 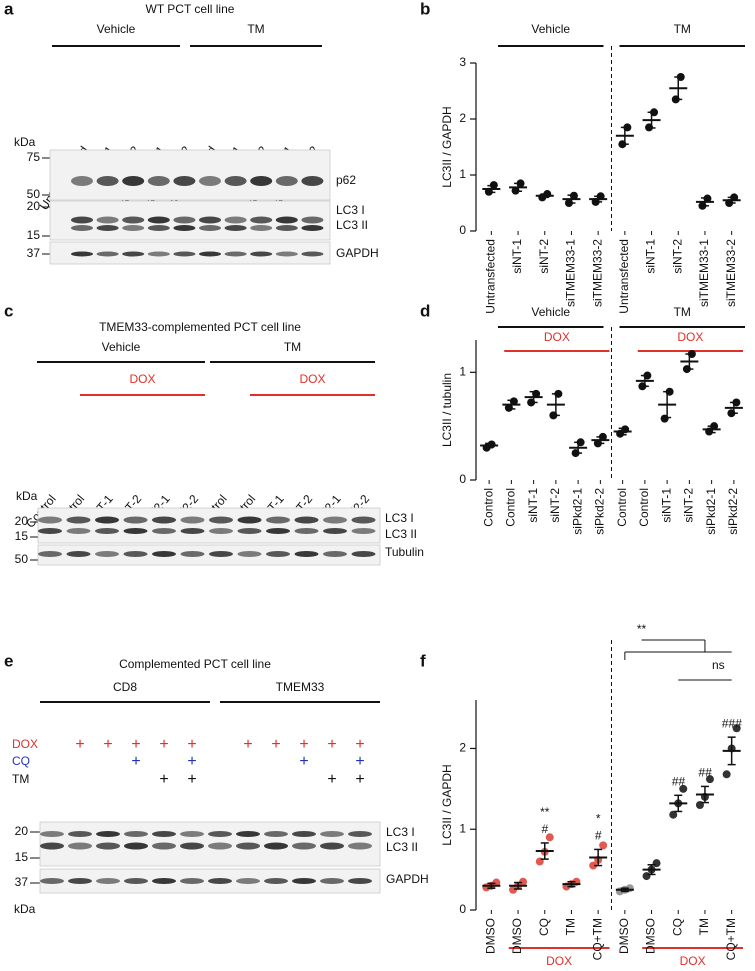 I want to click on y-axis-label: LC3II / tubulin, so click(x=447, y=410).